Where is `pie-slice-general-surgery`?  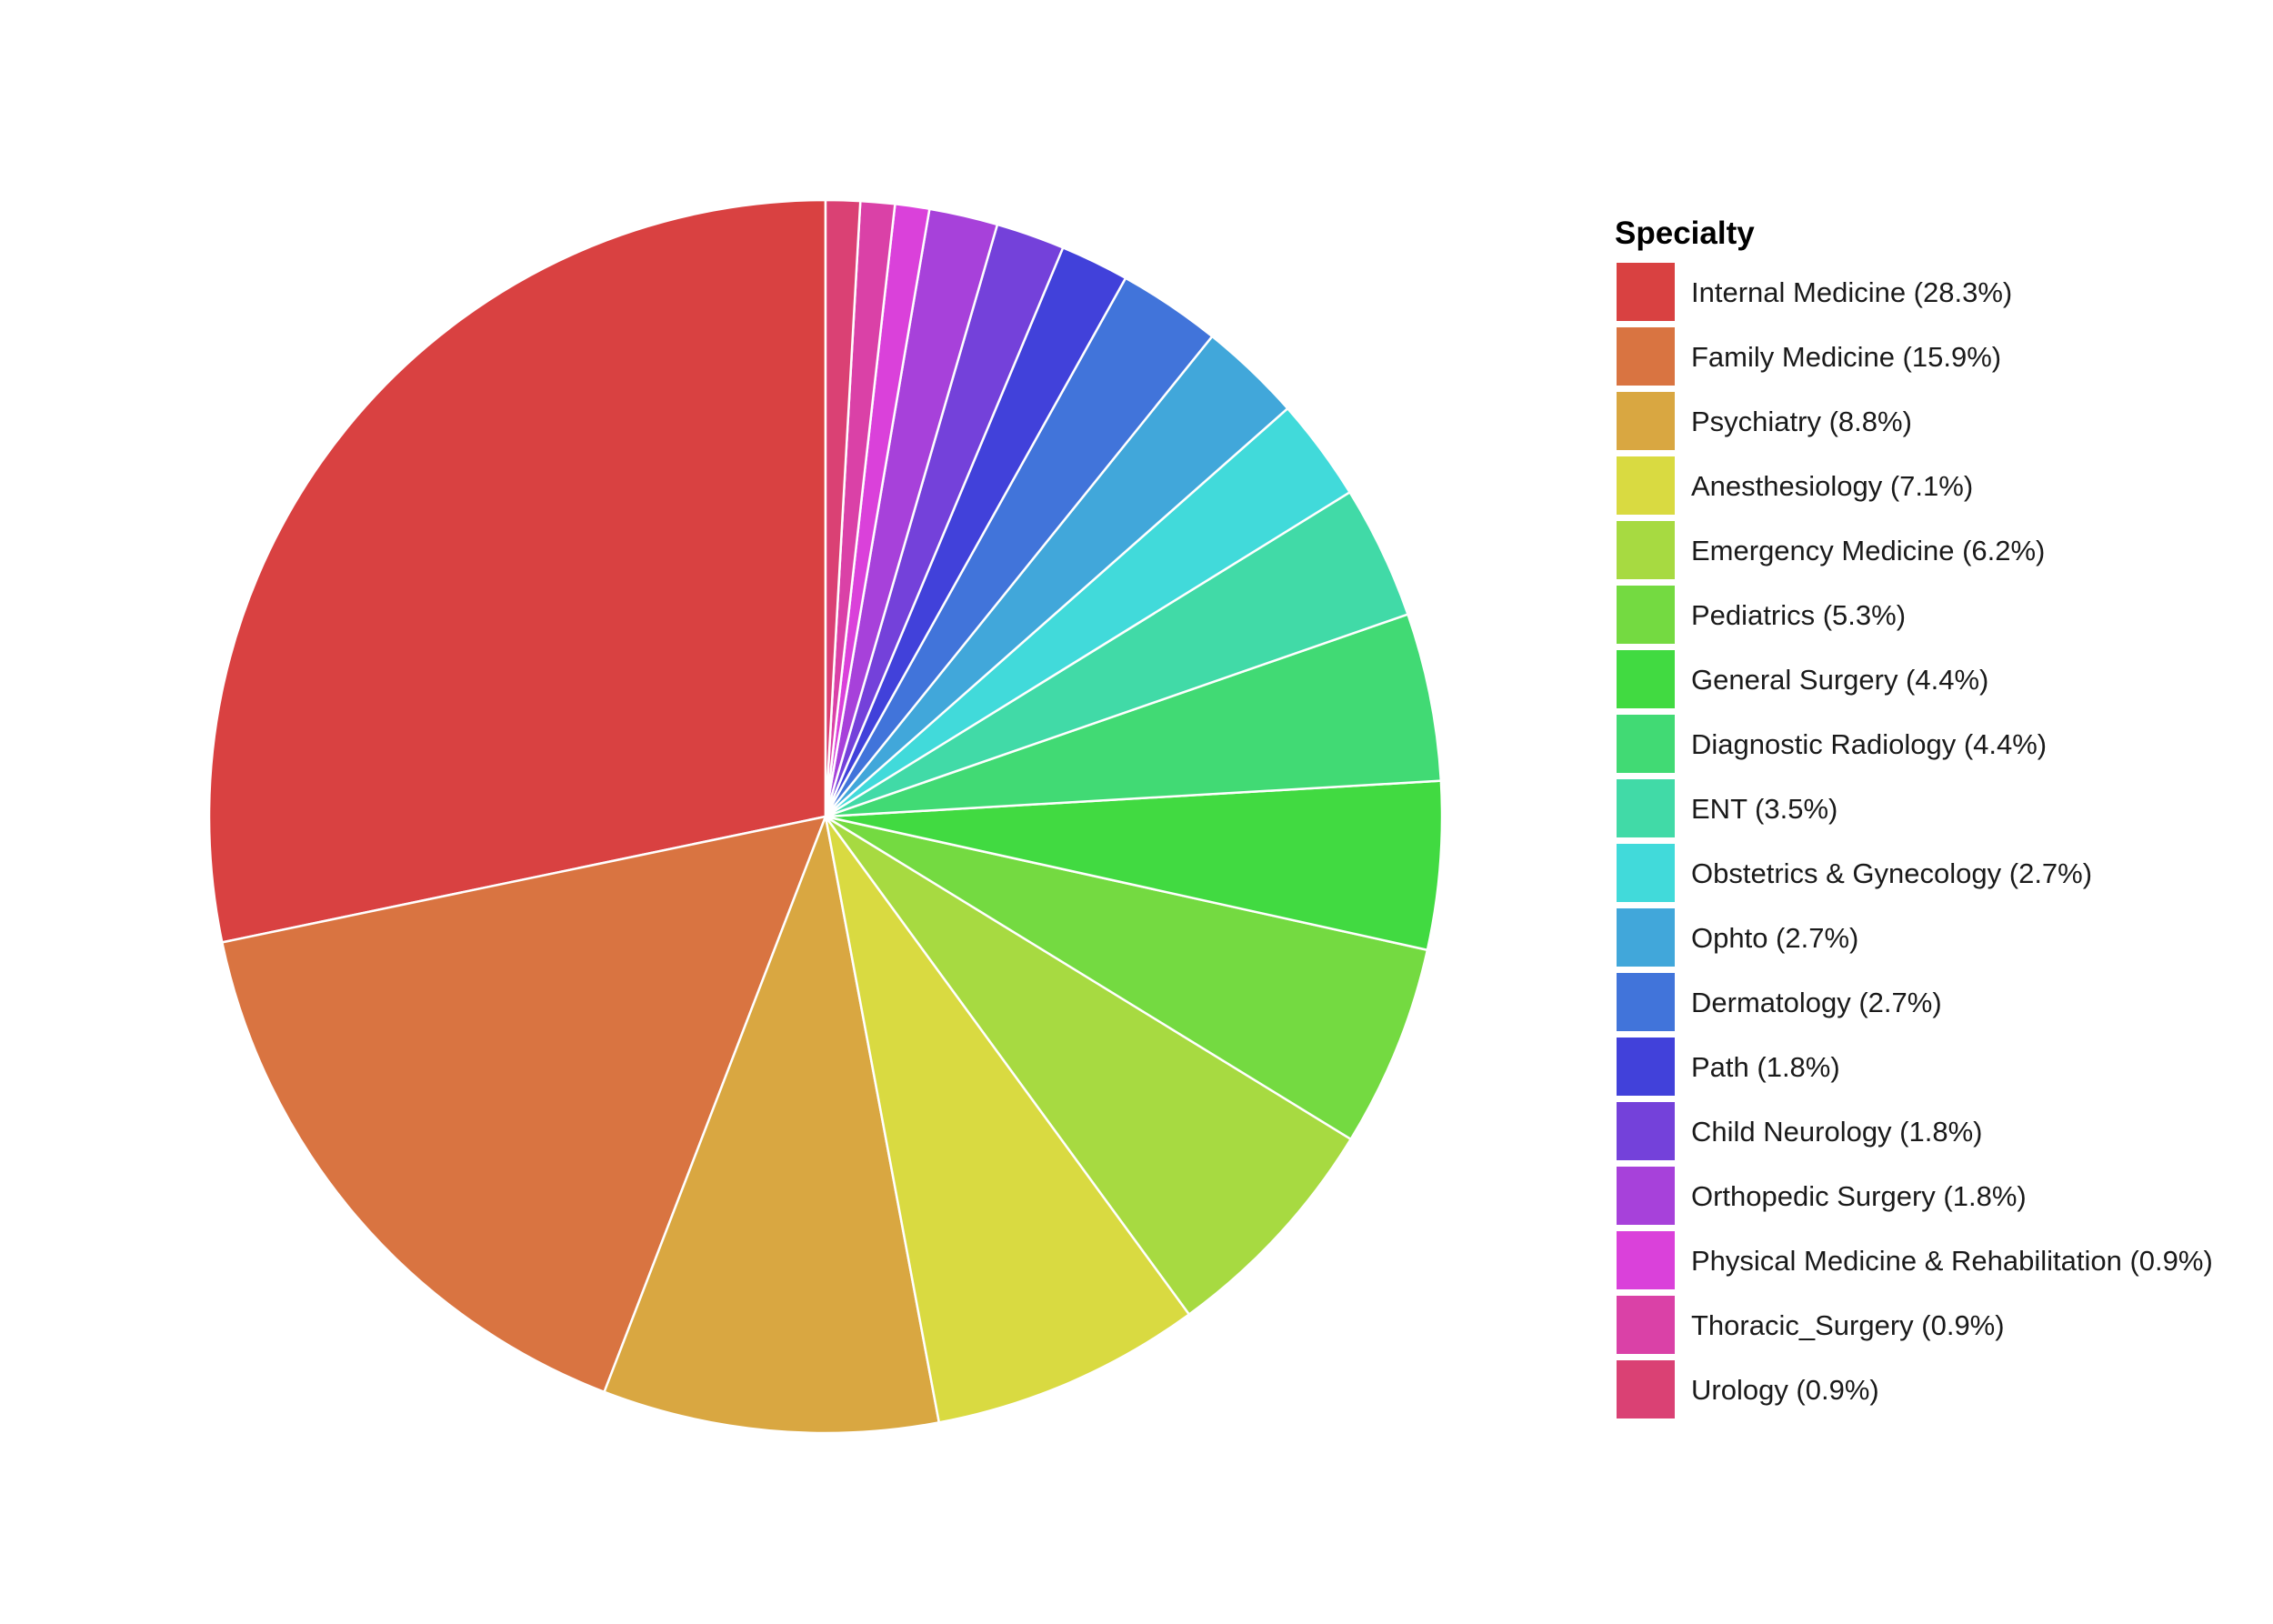
pie-slice-general-surgery is located at coordinates (1134, 865).